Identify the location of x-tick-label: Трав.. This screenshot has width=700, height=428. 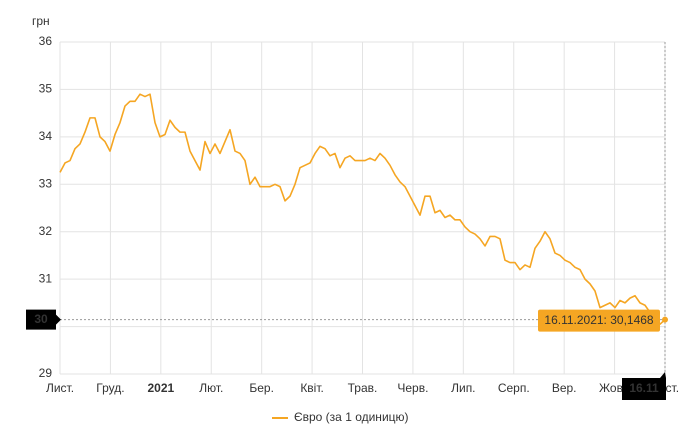
(363, 388).